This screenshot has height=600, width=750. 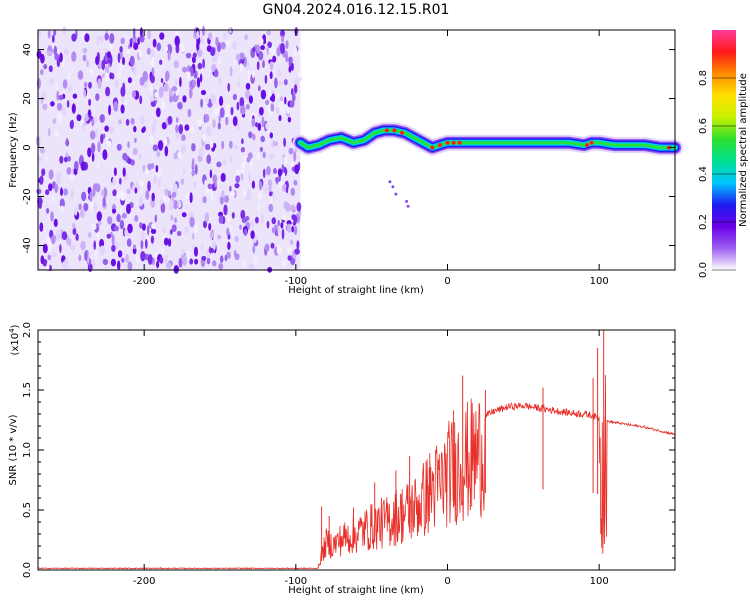 I want to click on signal-peak-mark, so click(x=591, y=142).